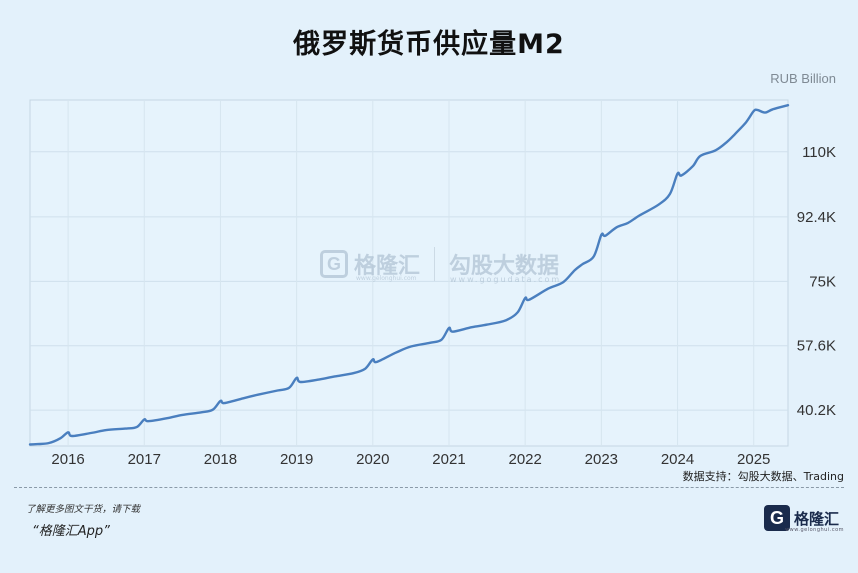  What do you see at coordinates (763, 476) in the screenshot?
I see `data-source: 数据支持：勾股大数据、Trading` at bounding box center [763, 476].